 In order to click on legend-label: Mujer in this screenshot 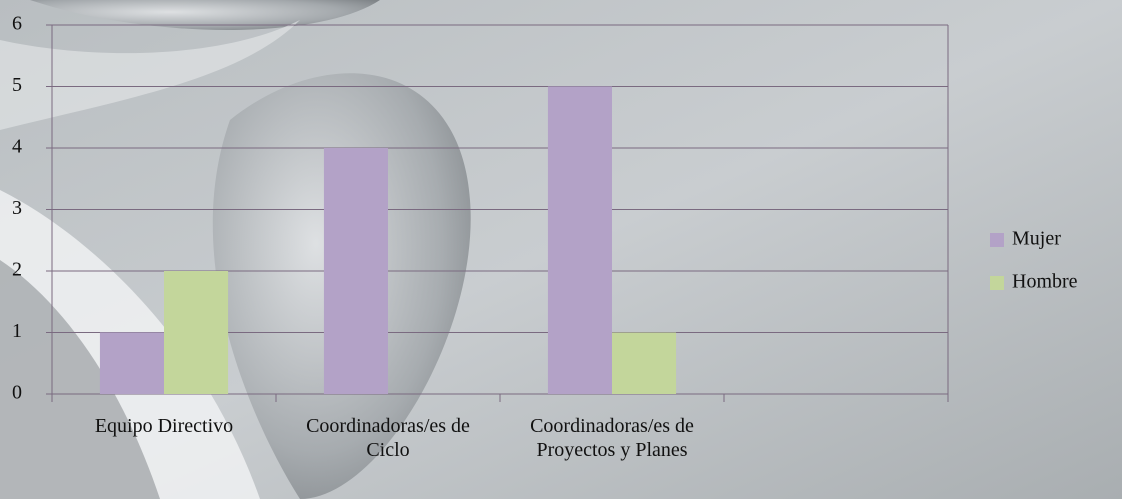, I will do `click(1036, 239)`.